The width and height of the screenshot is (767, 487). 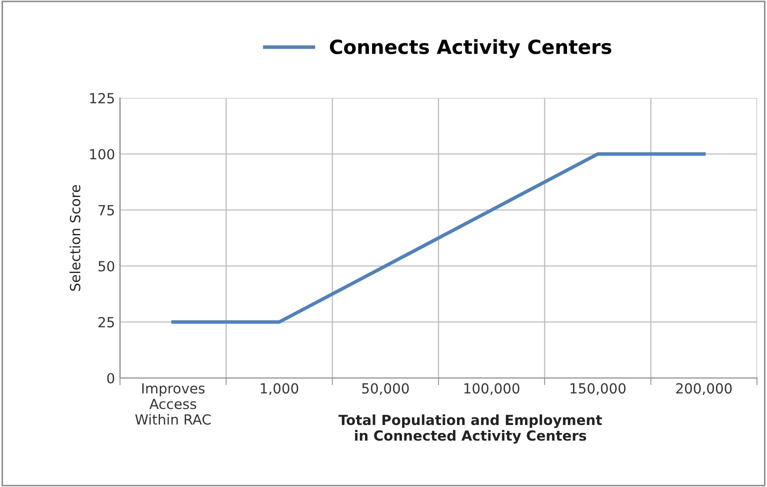 I want to click on x-tick-label: Improves Access Within RAC, so click(x=173, y=404).